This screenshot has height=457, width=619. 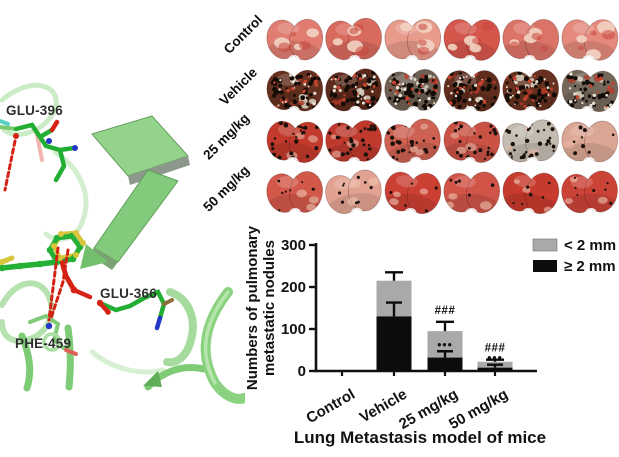 I want to click on residue-label-glu-396: GLU-396, so click(x=34, y=110).